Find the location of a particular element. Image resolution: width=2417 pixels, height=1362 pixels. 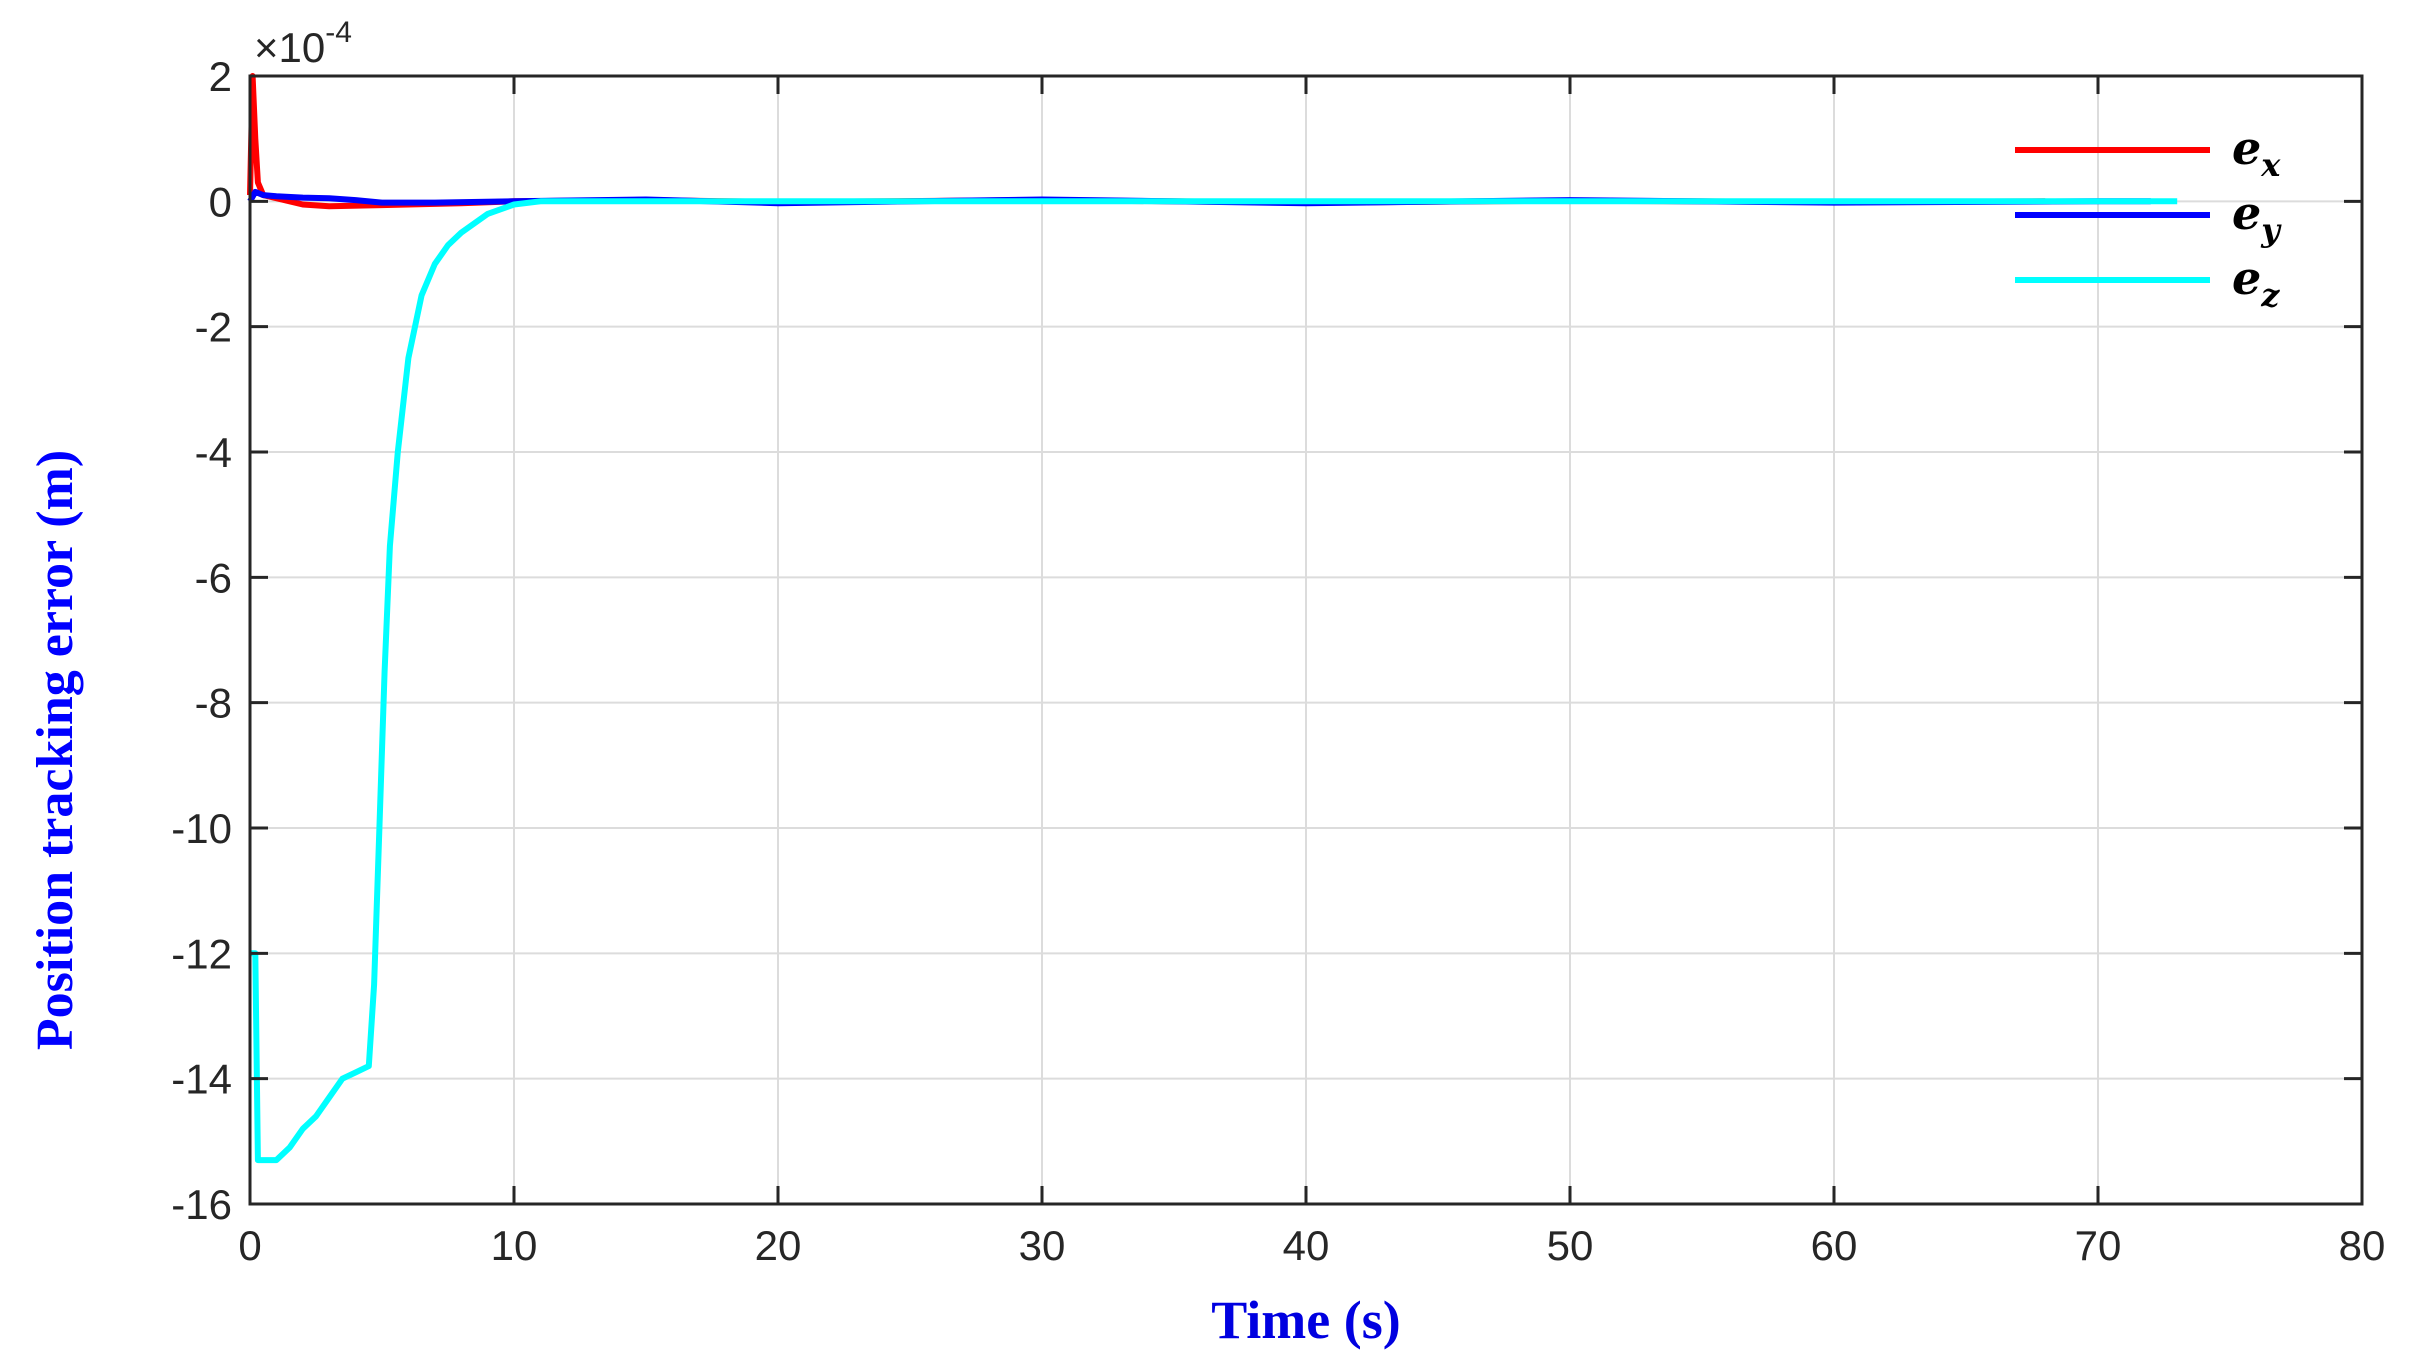

y-tick-labels: 2 0 -2 -4 -6 -8 -10 -12 -14 -16 is located at coordinates (201, 640).